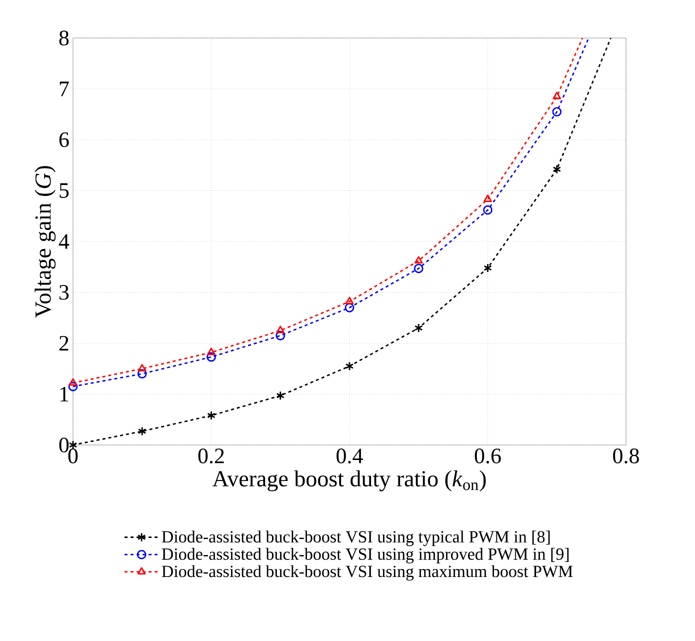  What do you see at coordinates (64, 445) in the screenshot?
I see `y-tick-label: 0` at bounding box center [64, 445].